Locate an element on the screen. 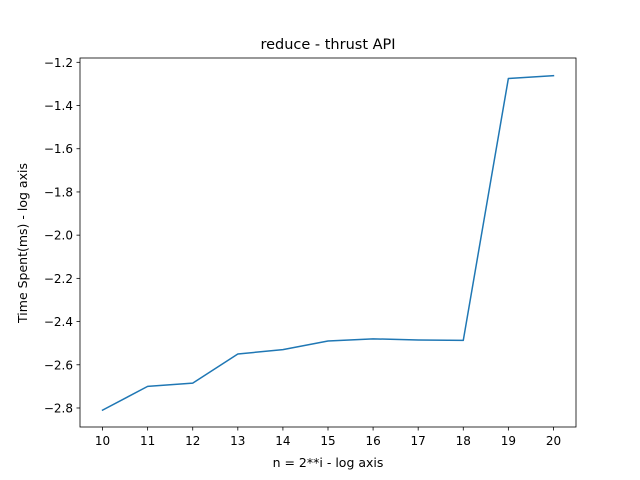 This screenshot has width=640, height=480. y-tick-label: −1.6 is located at coordinates (58, 149).